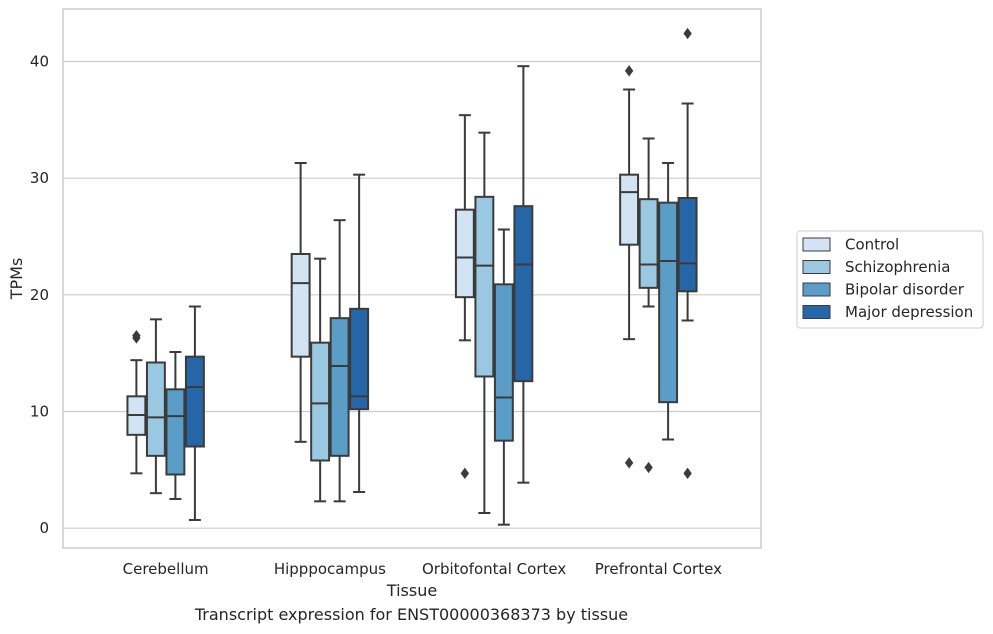 Image resolution: width=993 pixels, height=634 pixels. Describe the element at coordinates (44, 528) in the screenshot. I see `y-tick-label: 0` at that location.